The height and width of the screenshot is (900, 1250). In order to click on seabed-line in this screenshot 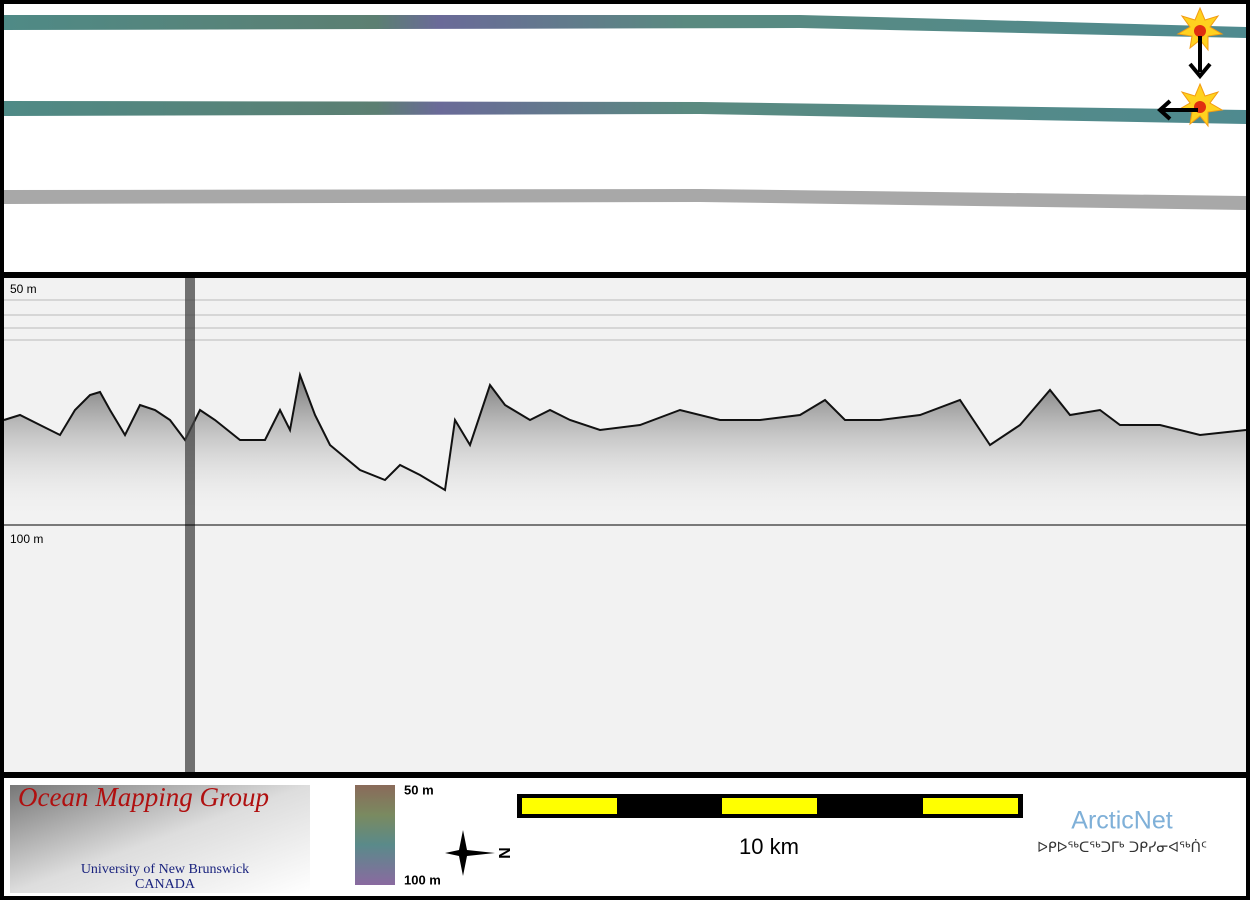, I will do `click(625, 431)`.